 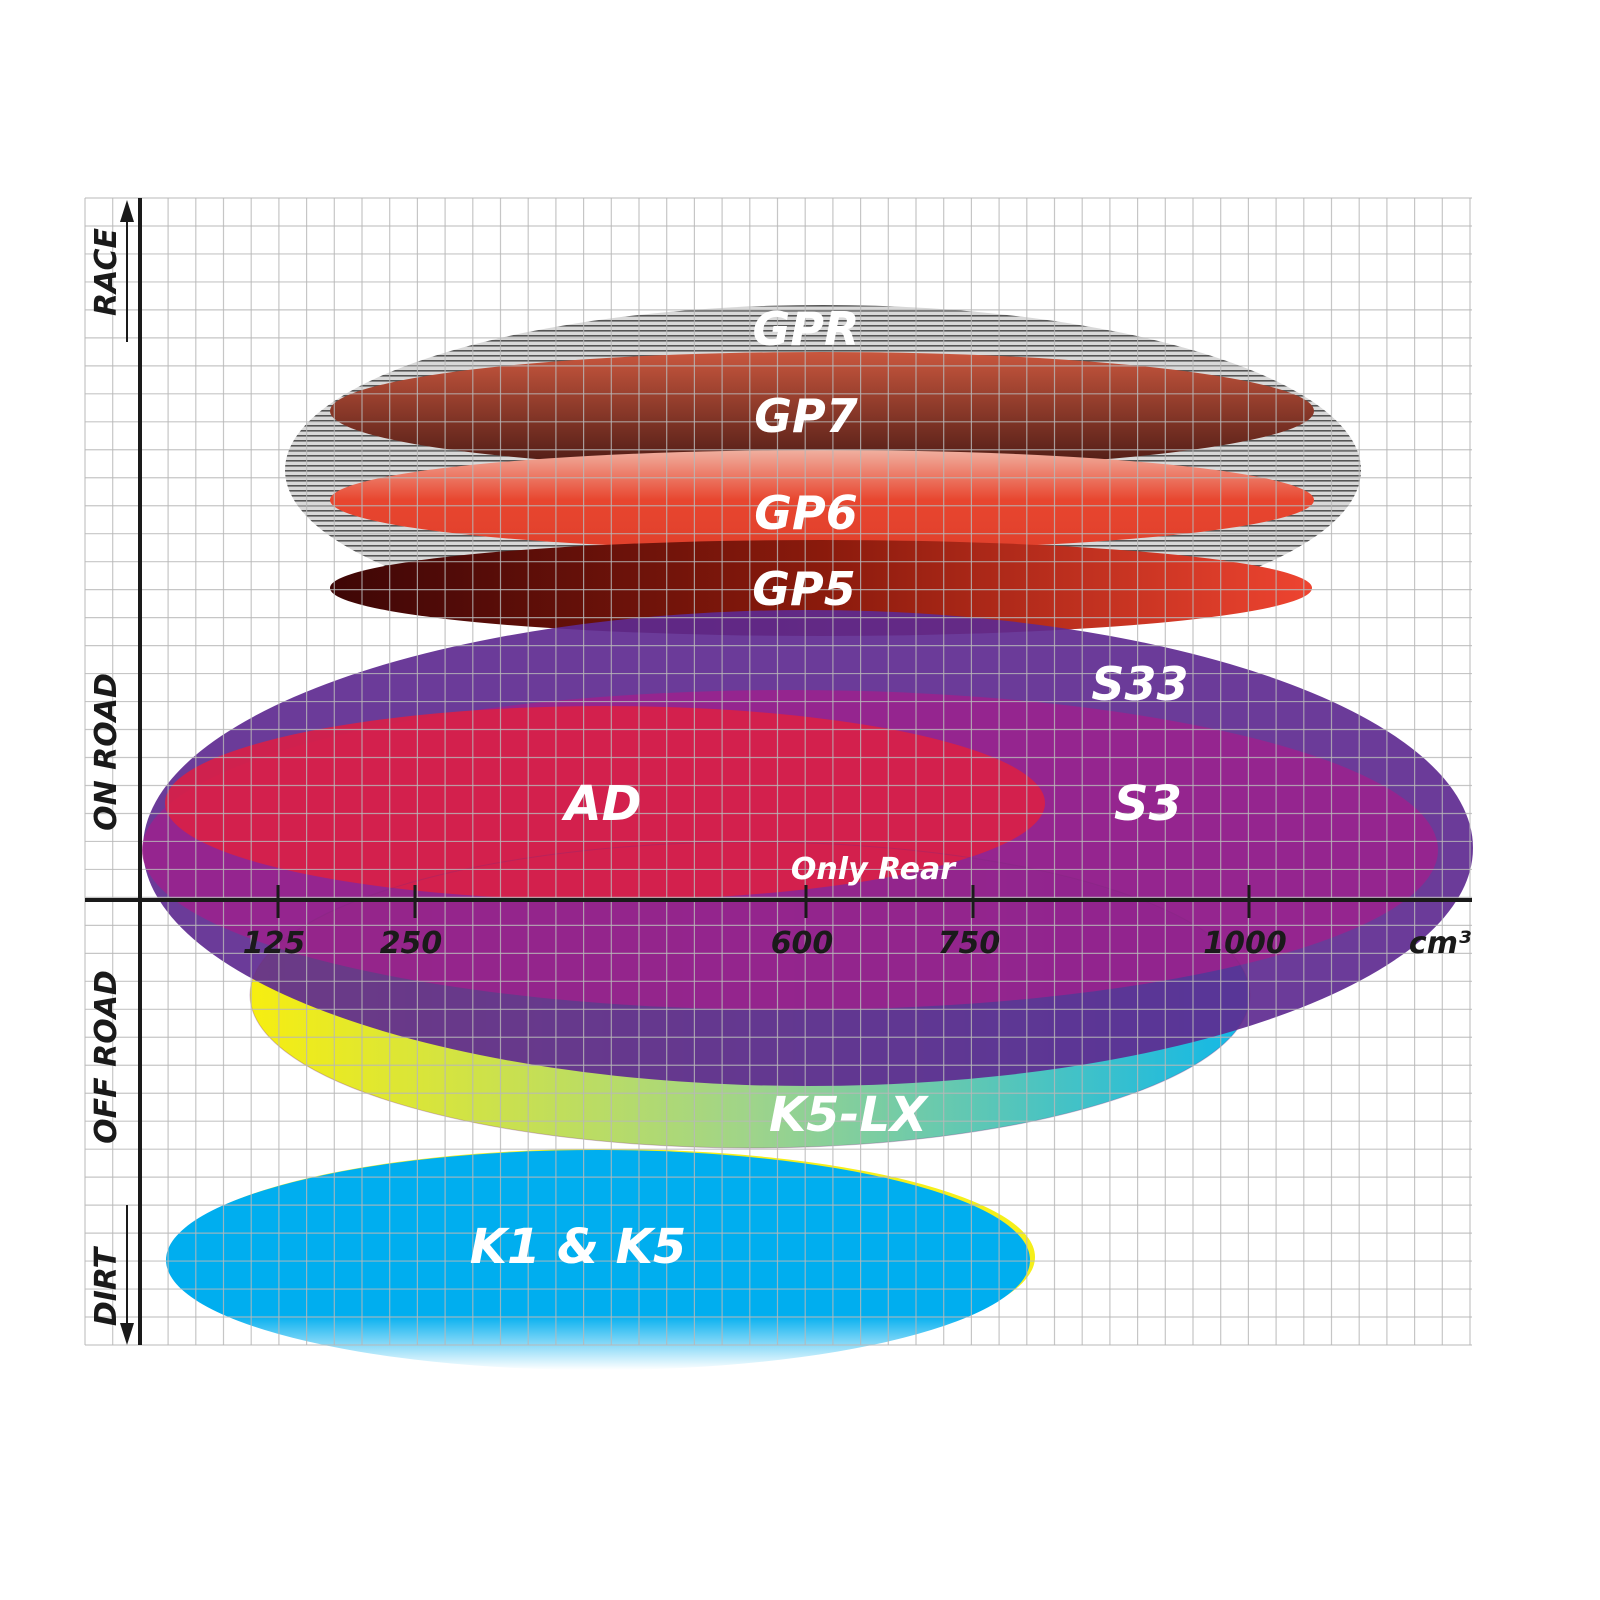 What do you see at coordinates (127, 211) in the screenshot?
I see `race-arrow-head-icon` at bounding box center [127, 211].